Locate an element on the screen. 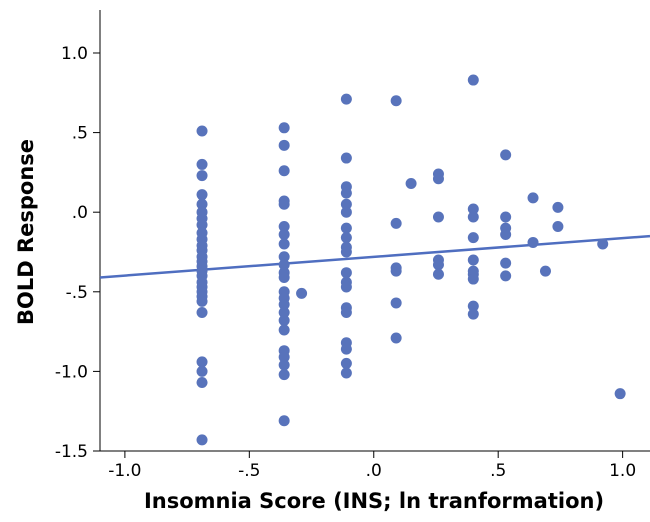 The height and width of the screenshot is (522, 650). x-tick-label: .0 is located at coordinates (374, 471).